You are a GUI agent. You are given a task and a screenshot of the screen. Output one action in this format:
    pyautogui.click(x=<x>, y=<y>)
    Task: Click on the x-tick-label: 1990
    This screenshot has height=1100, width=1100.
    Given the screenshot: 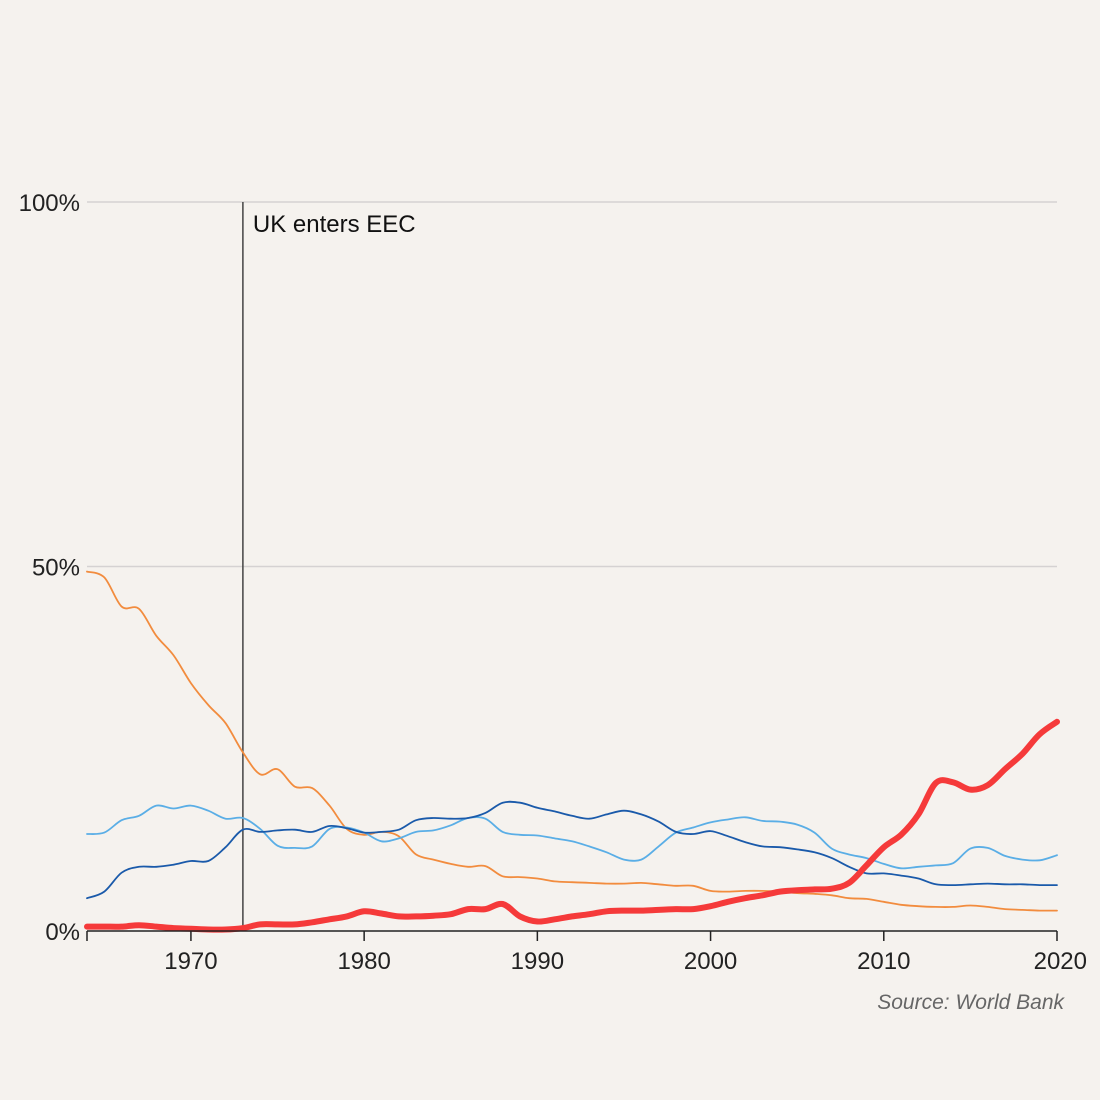 What is the action you would take?
    pyautogui.click(x=537, y=961)
    